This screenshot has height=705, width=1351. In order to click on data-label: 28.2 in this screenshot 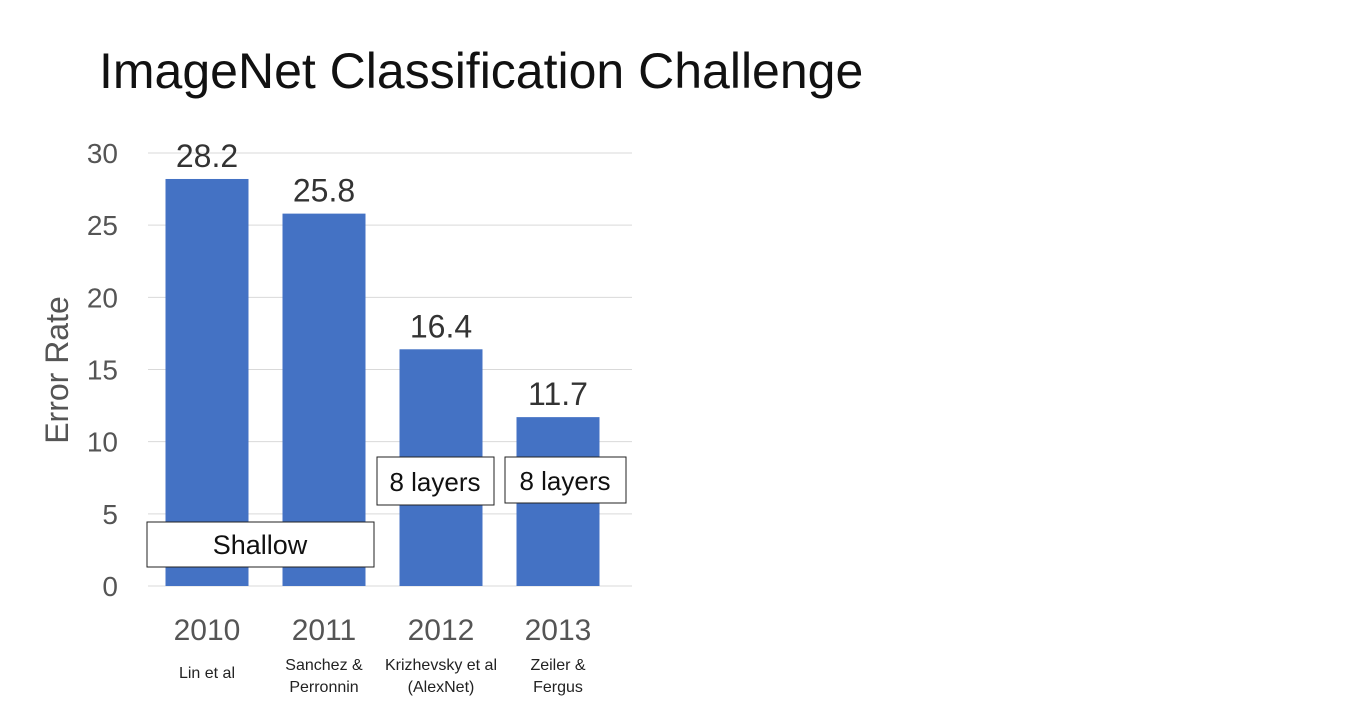, I will do `click(207, 156)`.